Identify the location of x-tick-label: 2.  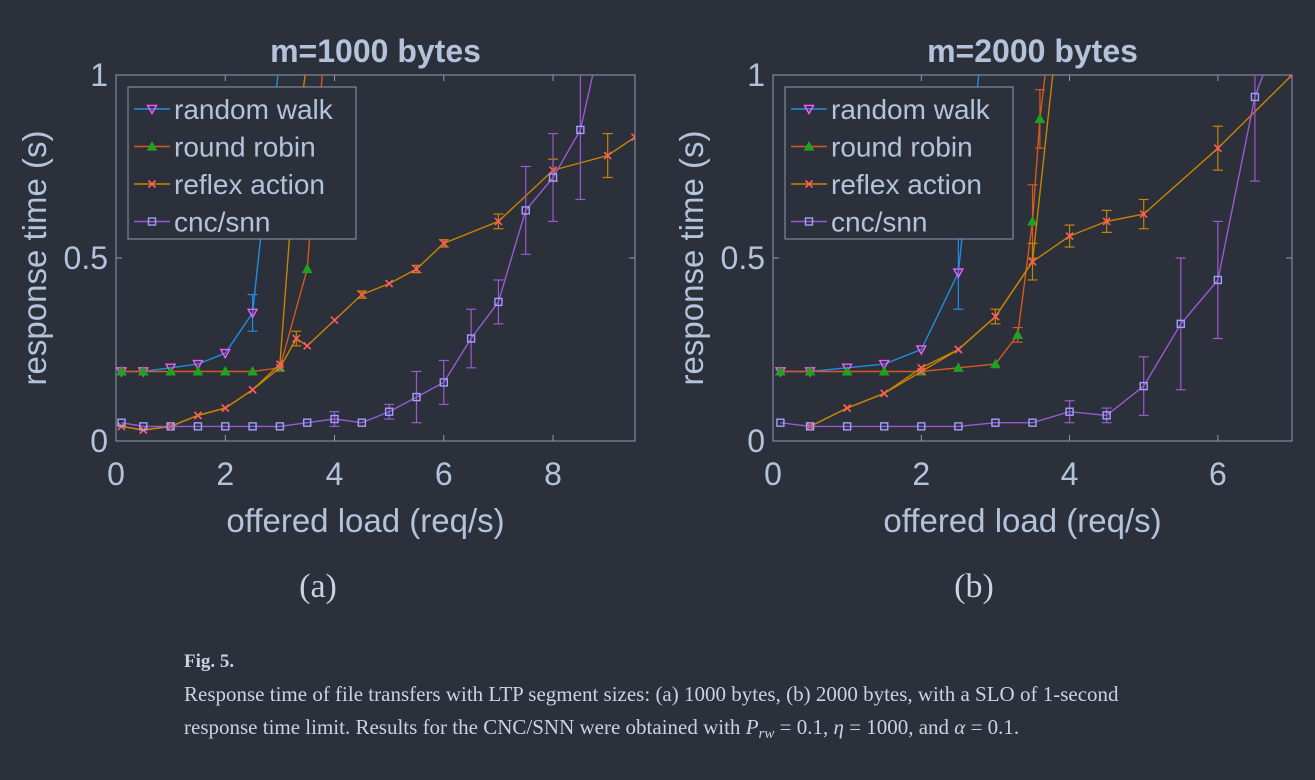
(225, 474).